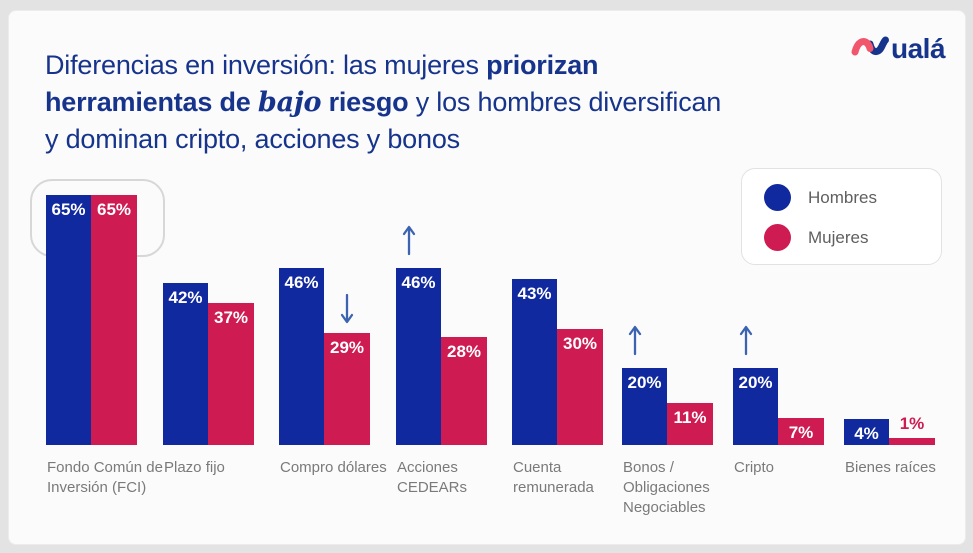  I want to click on category-label: Bienes raíces, so click(890, 467).